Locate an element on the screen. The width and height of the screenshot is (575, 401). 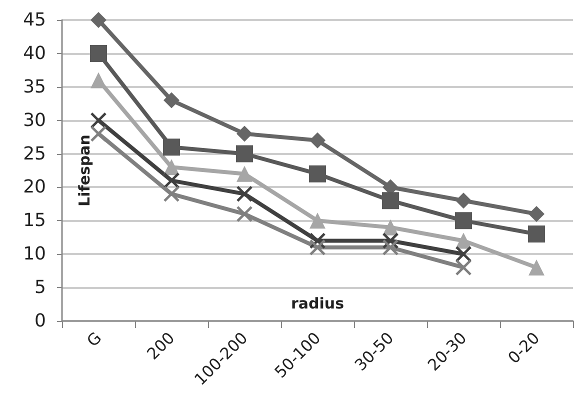
y-tick-label: 20 is located at coordinates (34, 187).